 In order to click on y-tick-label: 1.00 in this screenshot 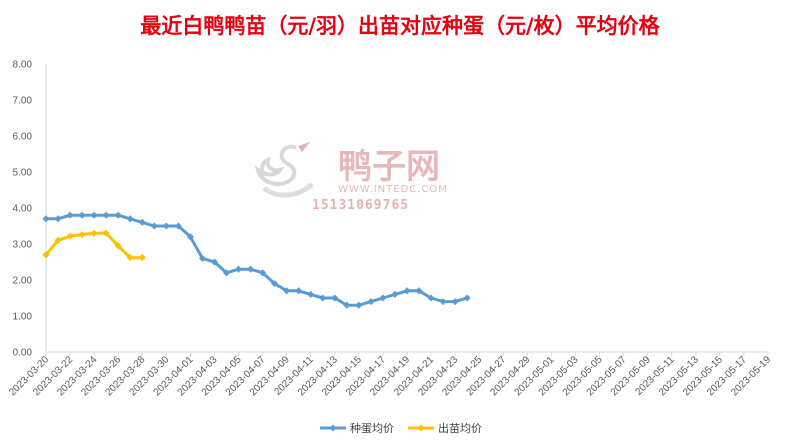, I will do `click(23, 317)`.